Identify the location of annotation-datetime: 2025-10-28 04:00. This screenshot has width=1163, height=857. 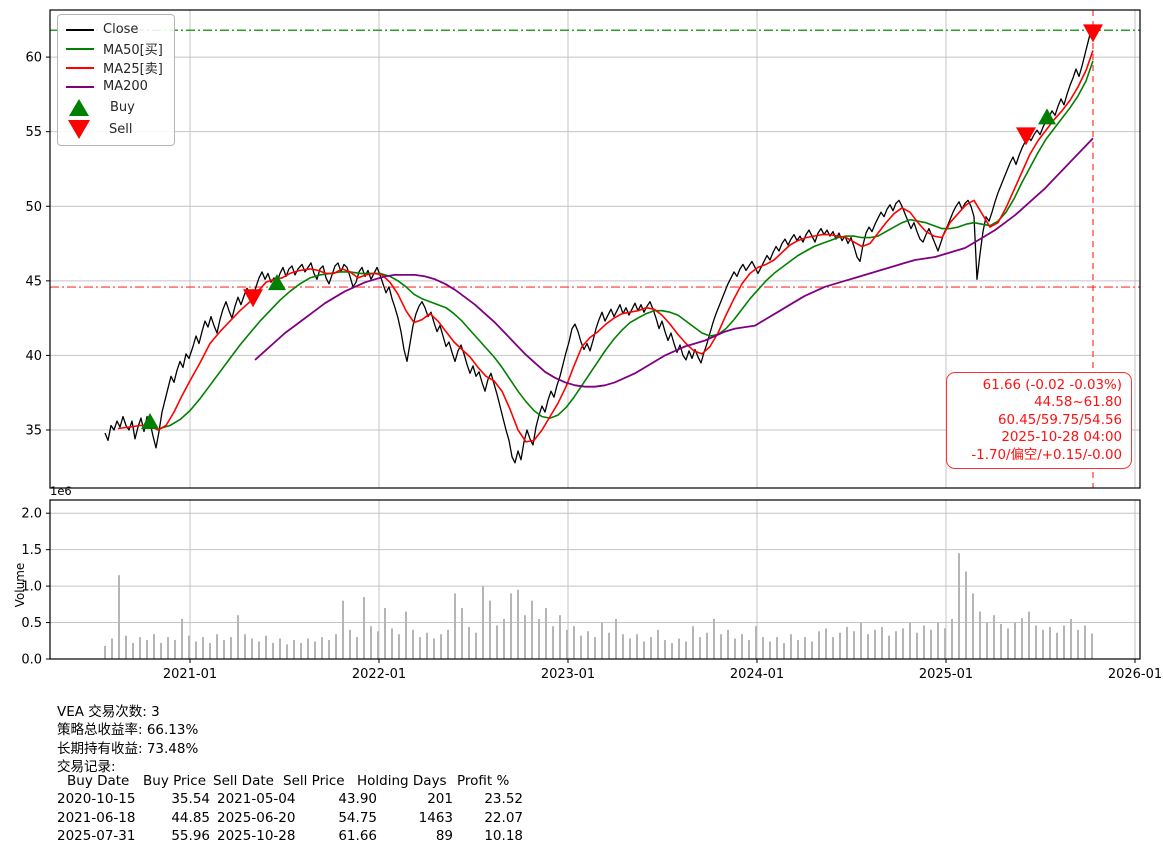
(1061, 438).